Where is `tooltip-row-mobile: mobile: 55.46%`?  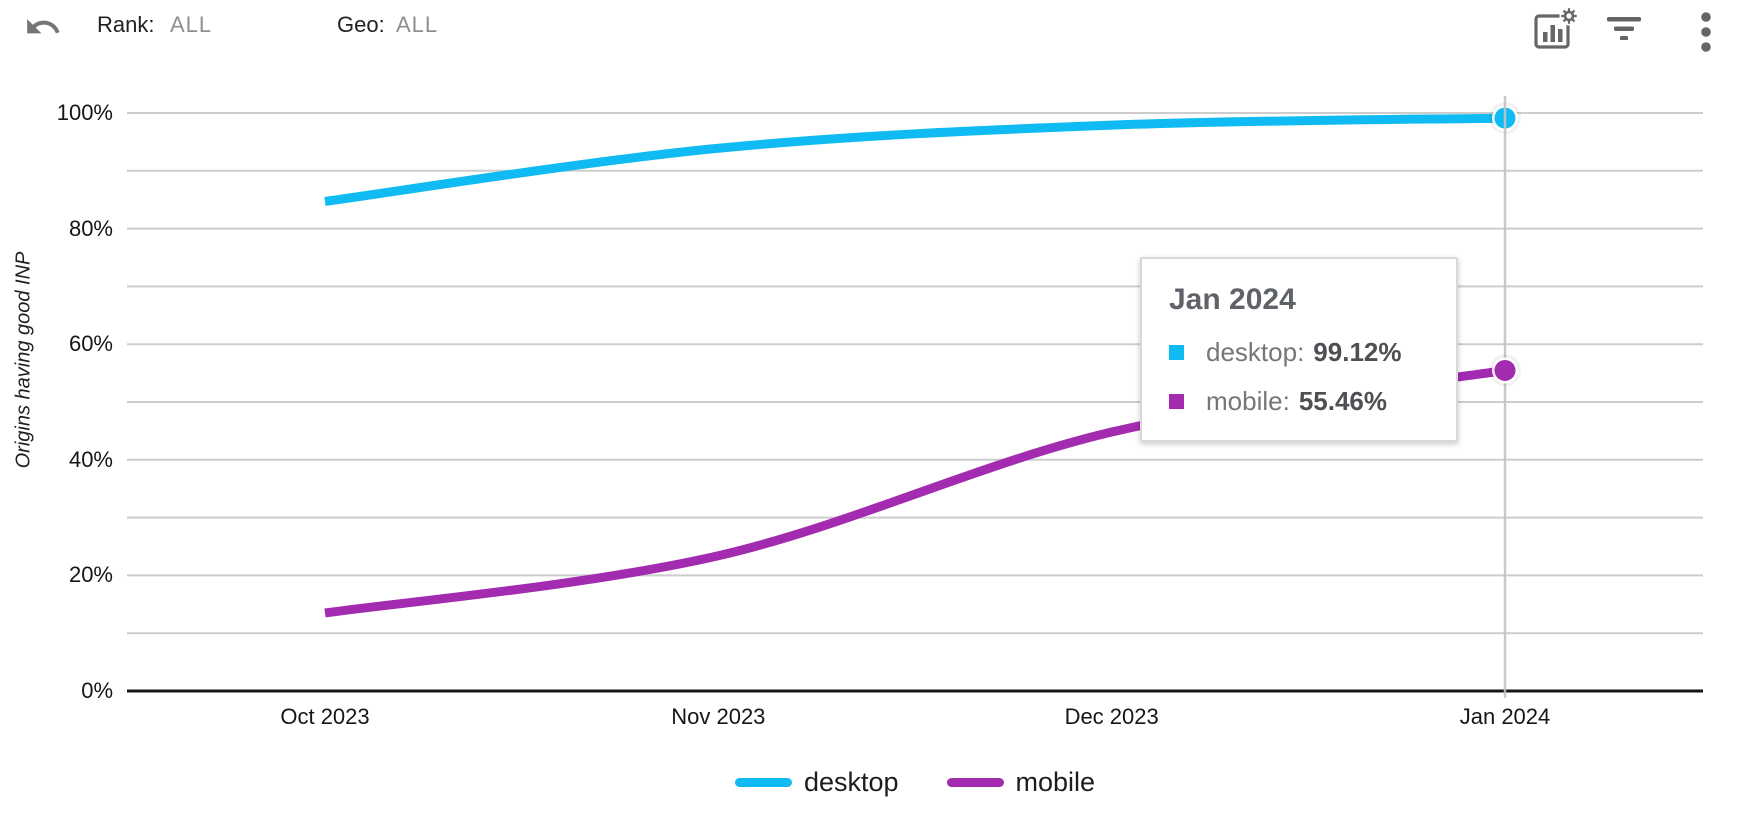
tooltip-row-mobile: mobile: 55.46% is located at coordinates (1300, 401).